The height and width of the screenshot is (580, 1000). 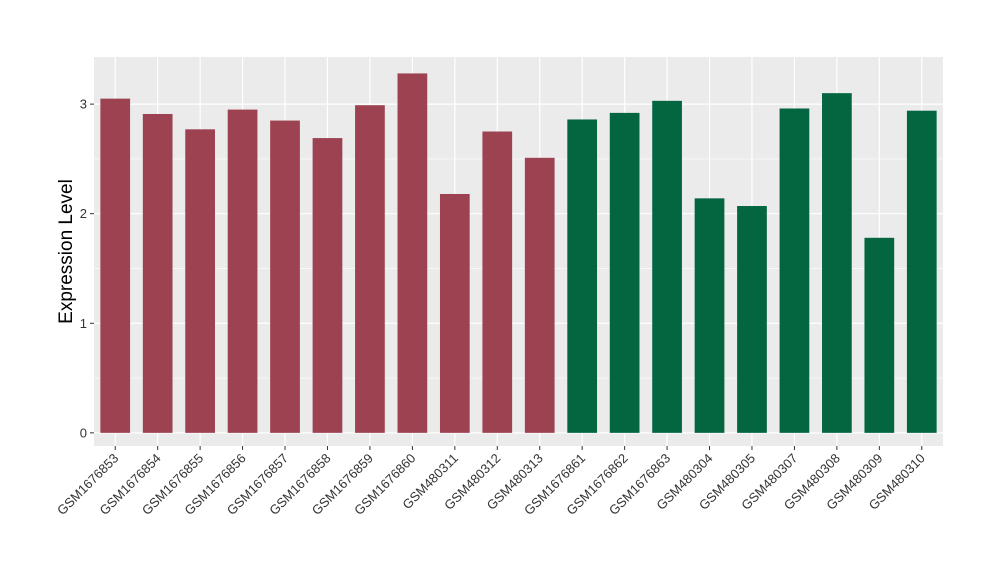 What do you see at coordinates (327, 285) in the screenshot?
I see `bar-GSM1676858` at bounding box center [327, 285].